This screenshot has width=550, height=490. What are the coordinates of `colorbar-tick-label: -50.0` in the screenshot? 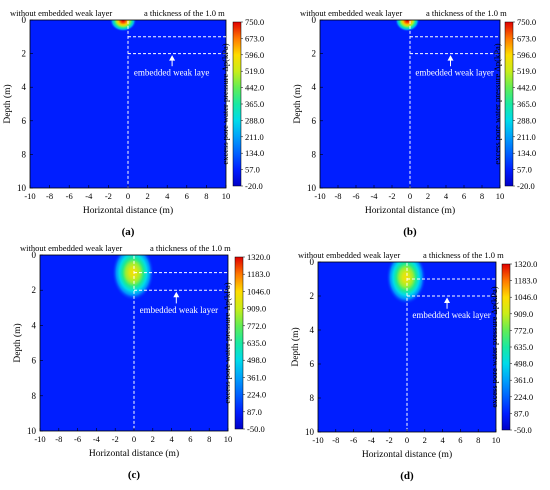 It's located at (523, 430).